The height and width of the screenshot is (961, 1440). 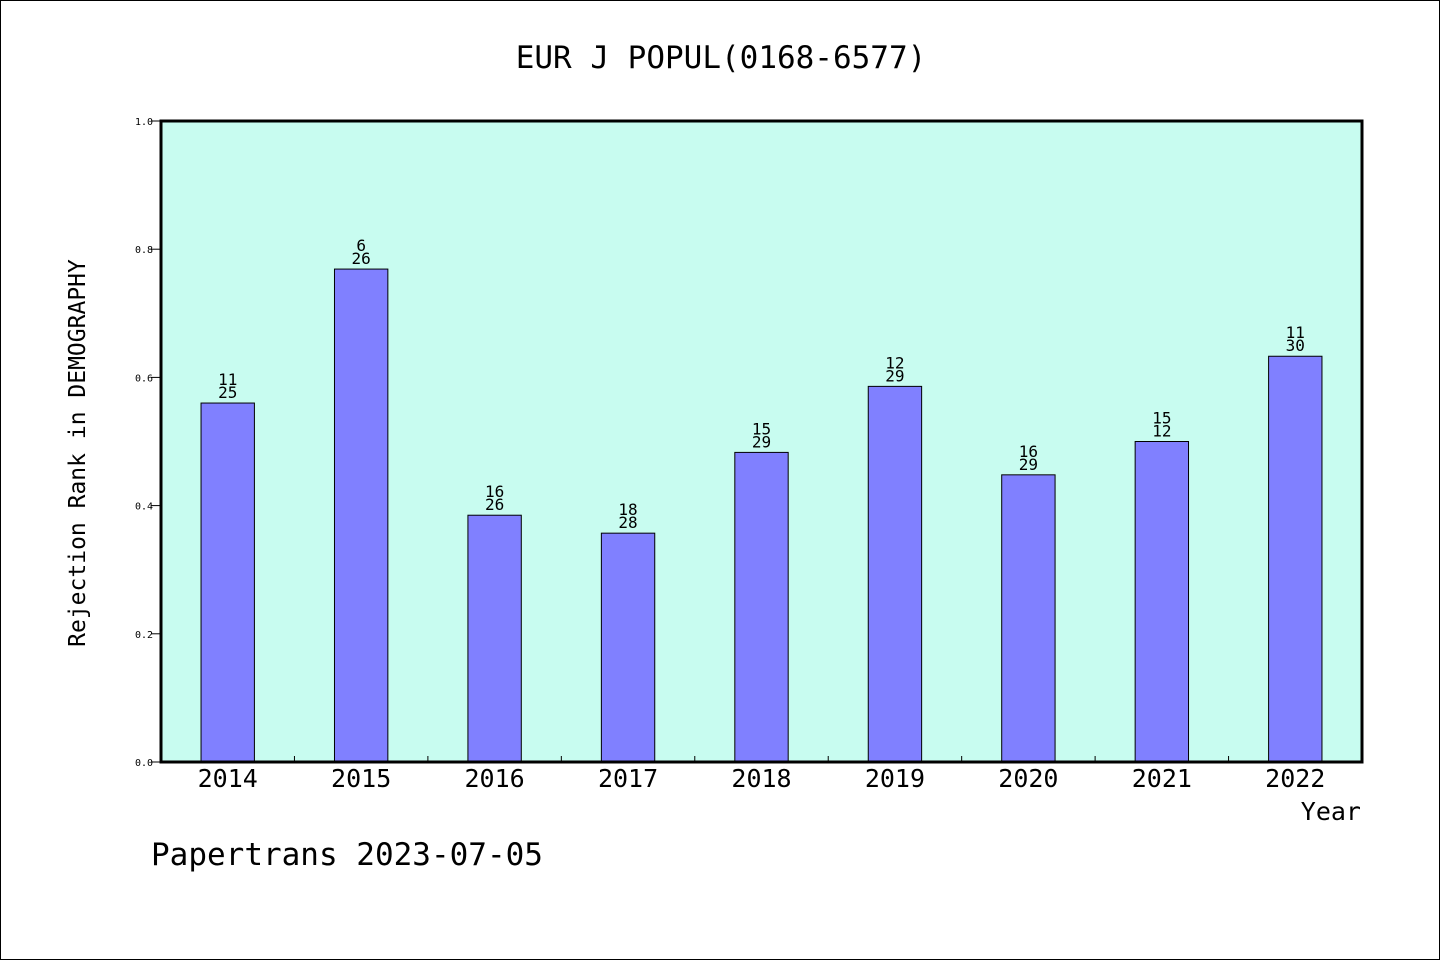 I want to click on bar-data-label: 6, so click(x=361, y=245).